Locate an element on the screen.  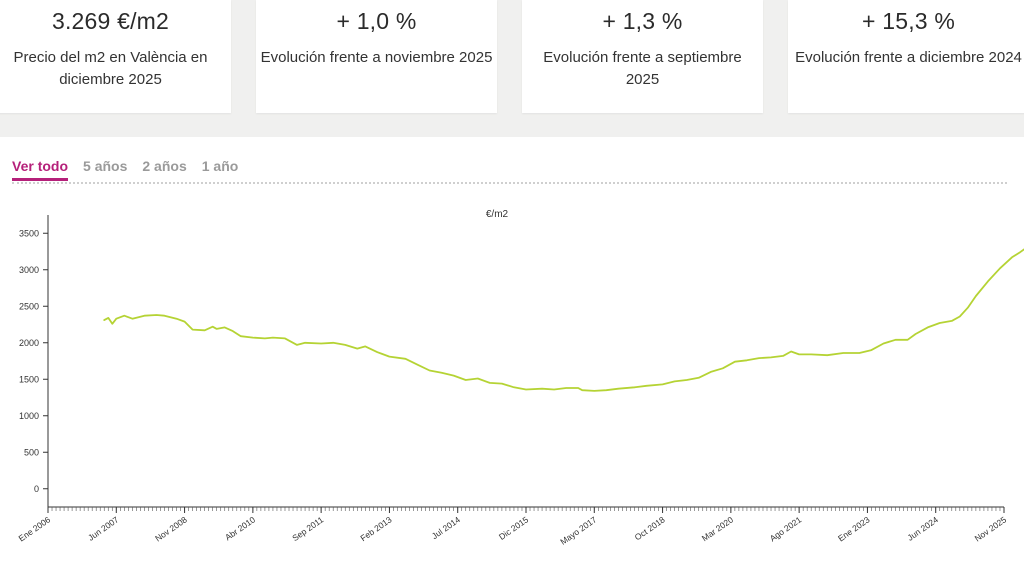
y-tick-label: 2000 is located at coordinates (29, 343).